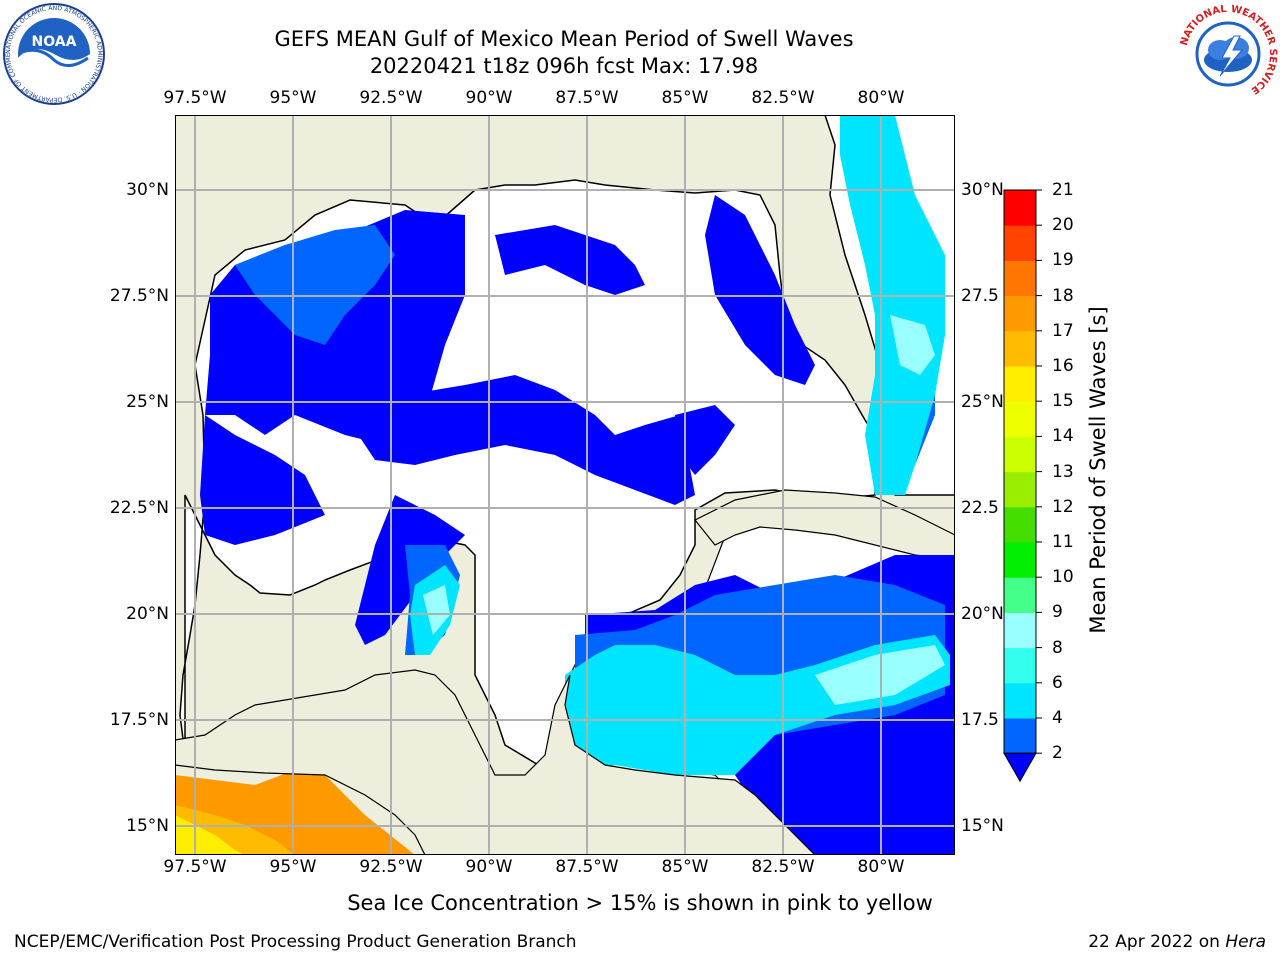 The height and width of the screenshot is (960, 1280). What do you see at coordinates (147, 402) in the screenshot?
I see `lat-tick-left: 25°N` at bounding box center [147, 402].